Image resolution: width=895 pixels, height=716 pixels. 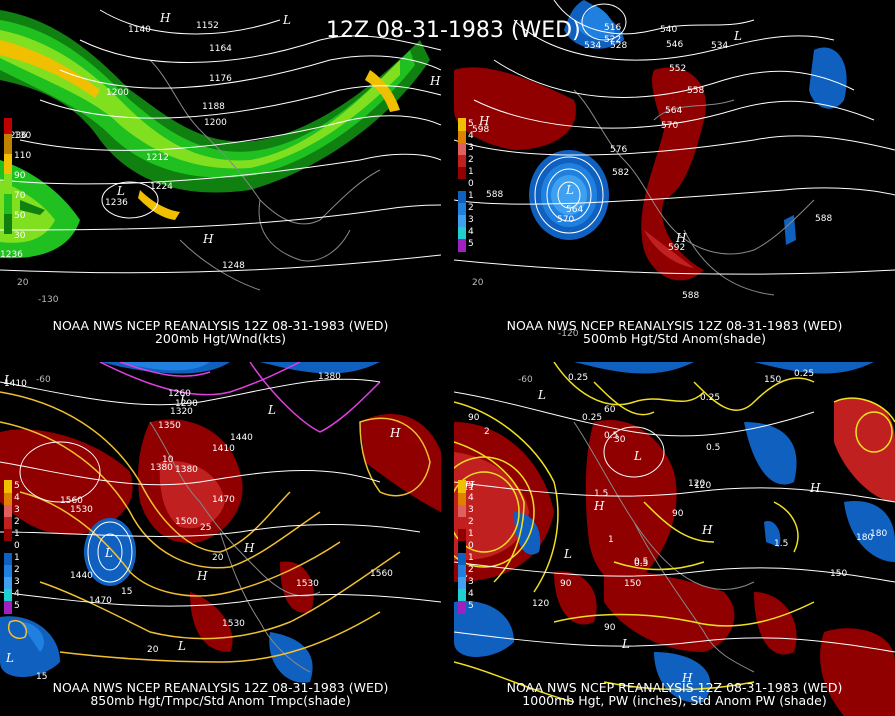 I want to click on contour-label: 1212, so click(x=157, y=158).